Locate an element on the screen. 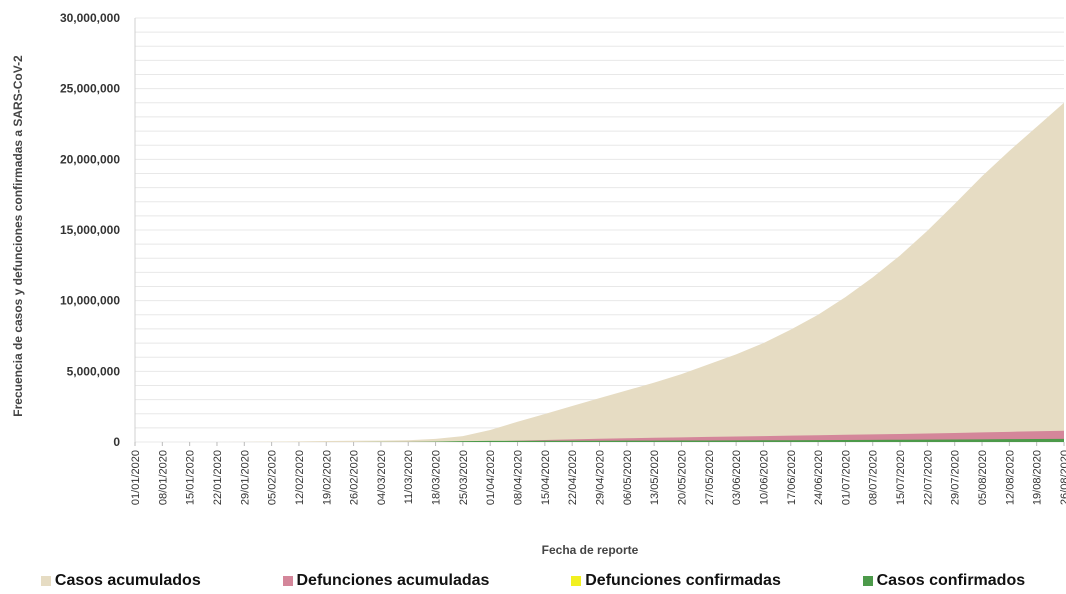 The height and width of the screenshot is (594, 1066). x-tick-label: 05/02/2020 is located at coordinates (273, 477).